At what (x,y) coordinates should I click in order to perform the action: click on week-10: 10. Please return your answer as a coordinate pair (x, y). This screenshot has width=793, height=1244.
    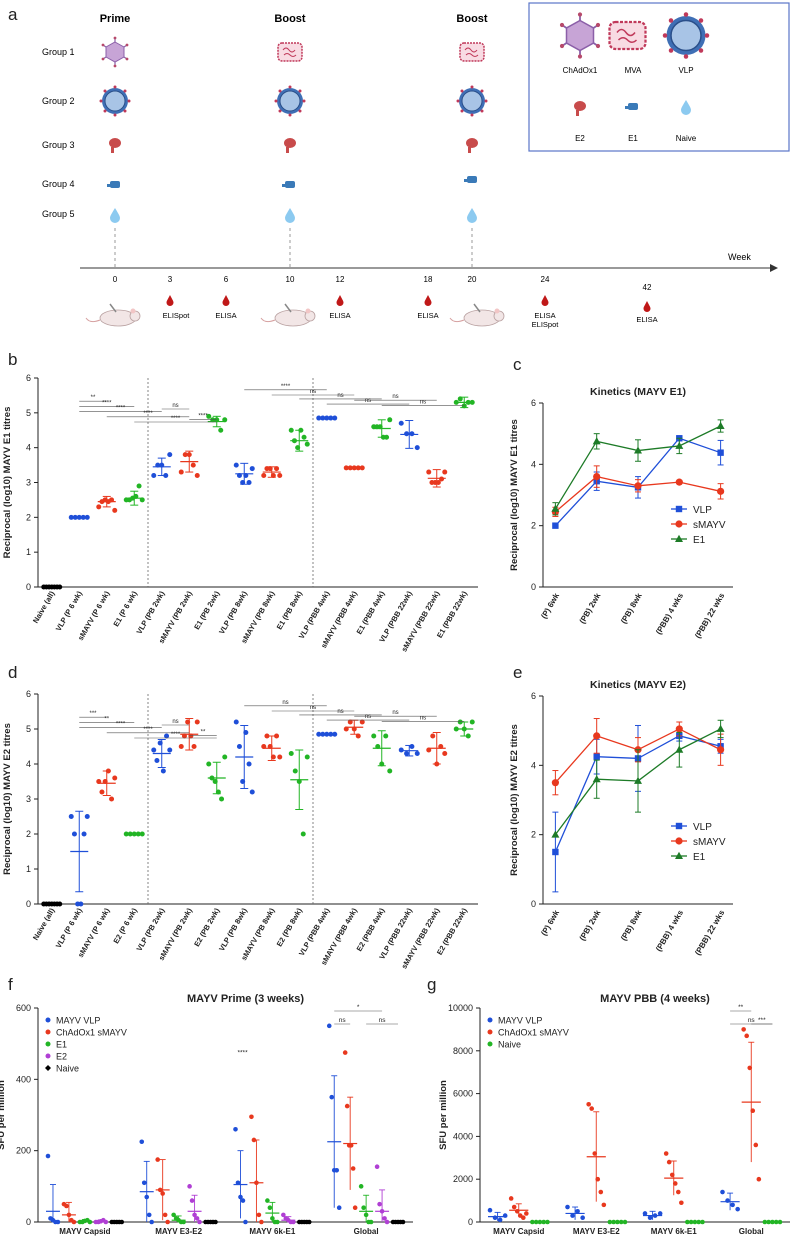
    Looking at the image, I should click on (290, 279).